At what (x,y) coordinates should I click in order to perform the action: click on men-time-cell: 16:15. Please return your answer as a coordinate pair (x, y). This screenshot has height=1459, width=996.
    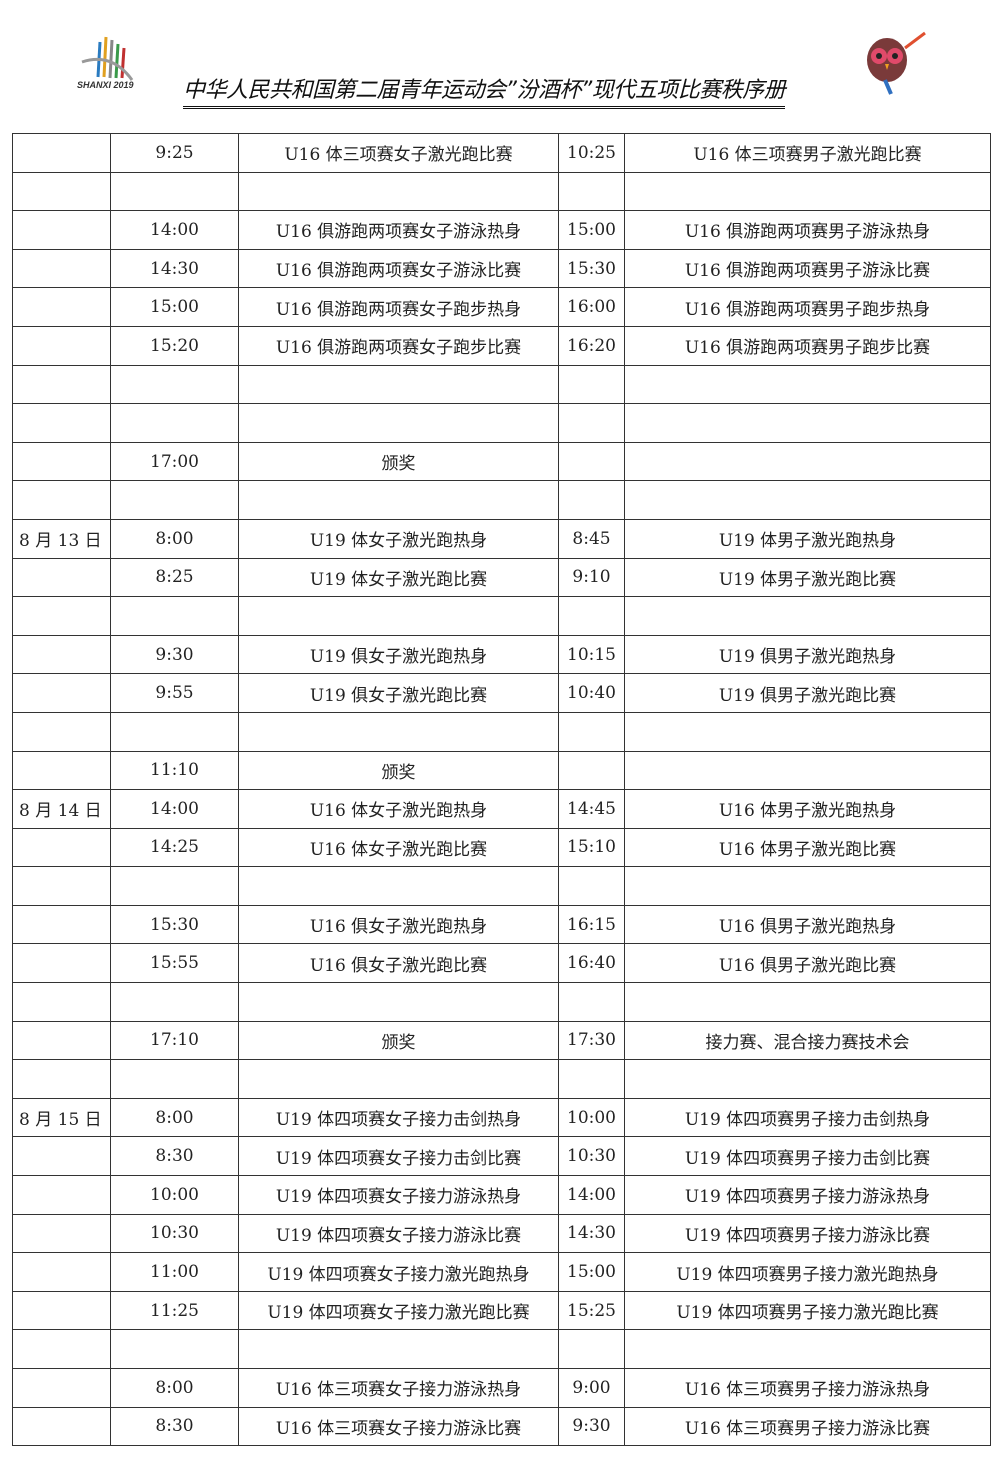
    Looking at the image, I should click on (591, 924).